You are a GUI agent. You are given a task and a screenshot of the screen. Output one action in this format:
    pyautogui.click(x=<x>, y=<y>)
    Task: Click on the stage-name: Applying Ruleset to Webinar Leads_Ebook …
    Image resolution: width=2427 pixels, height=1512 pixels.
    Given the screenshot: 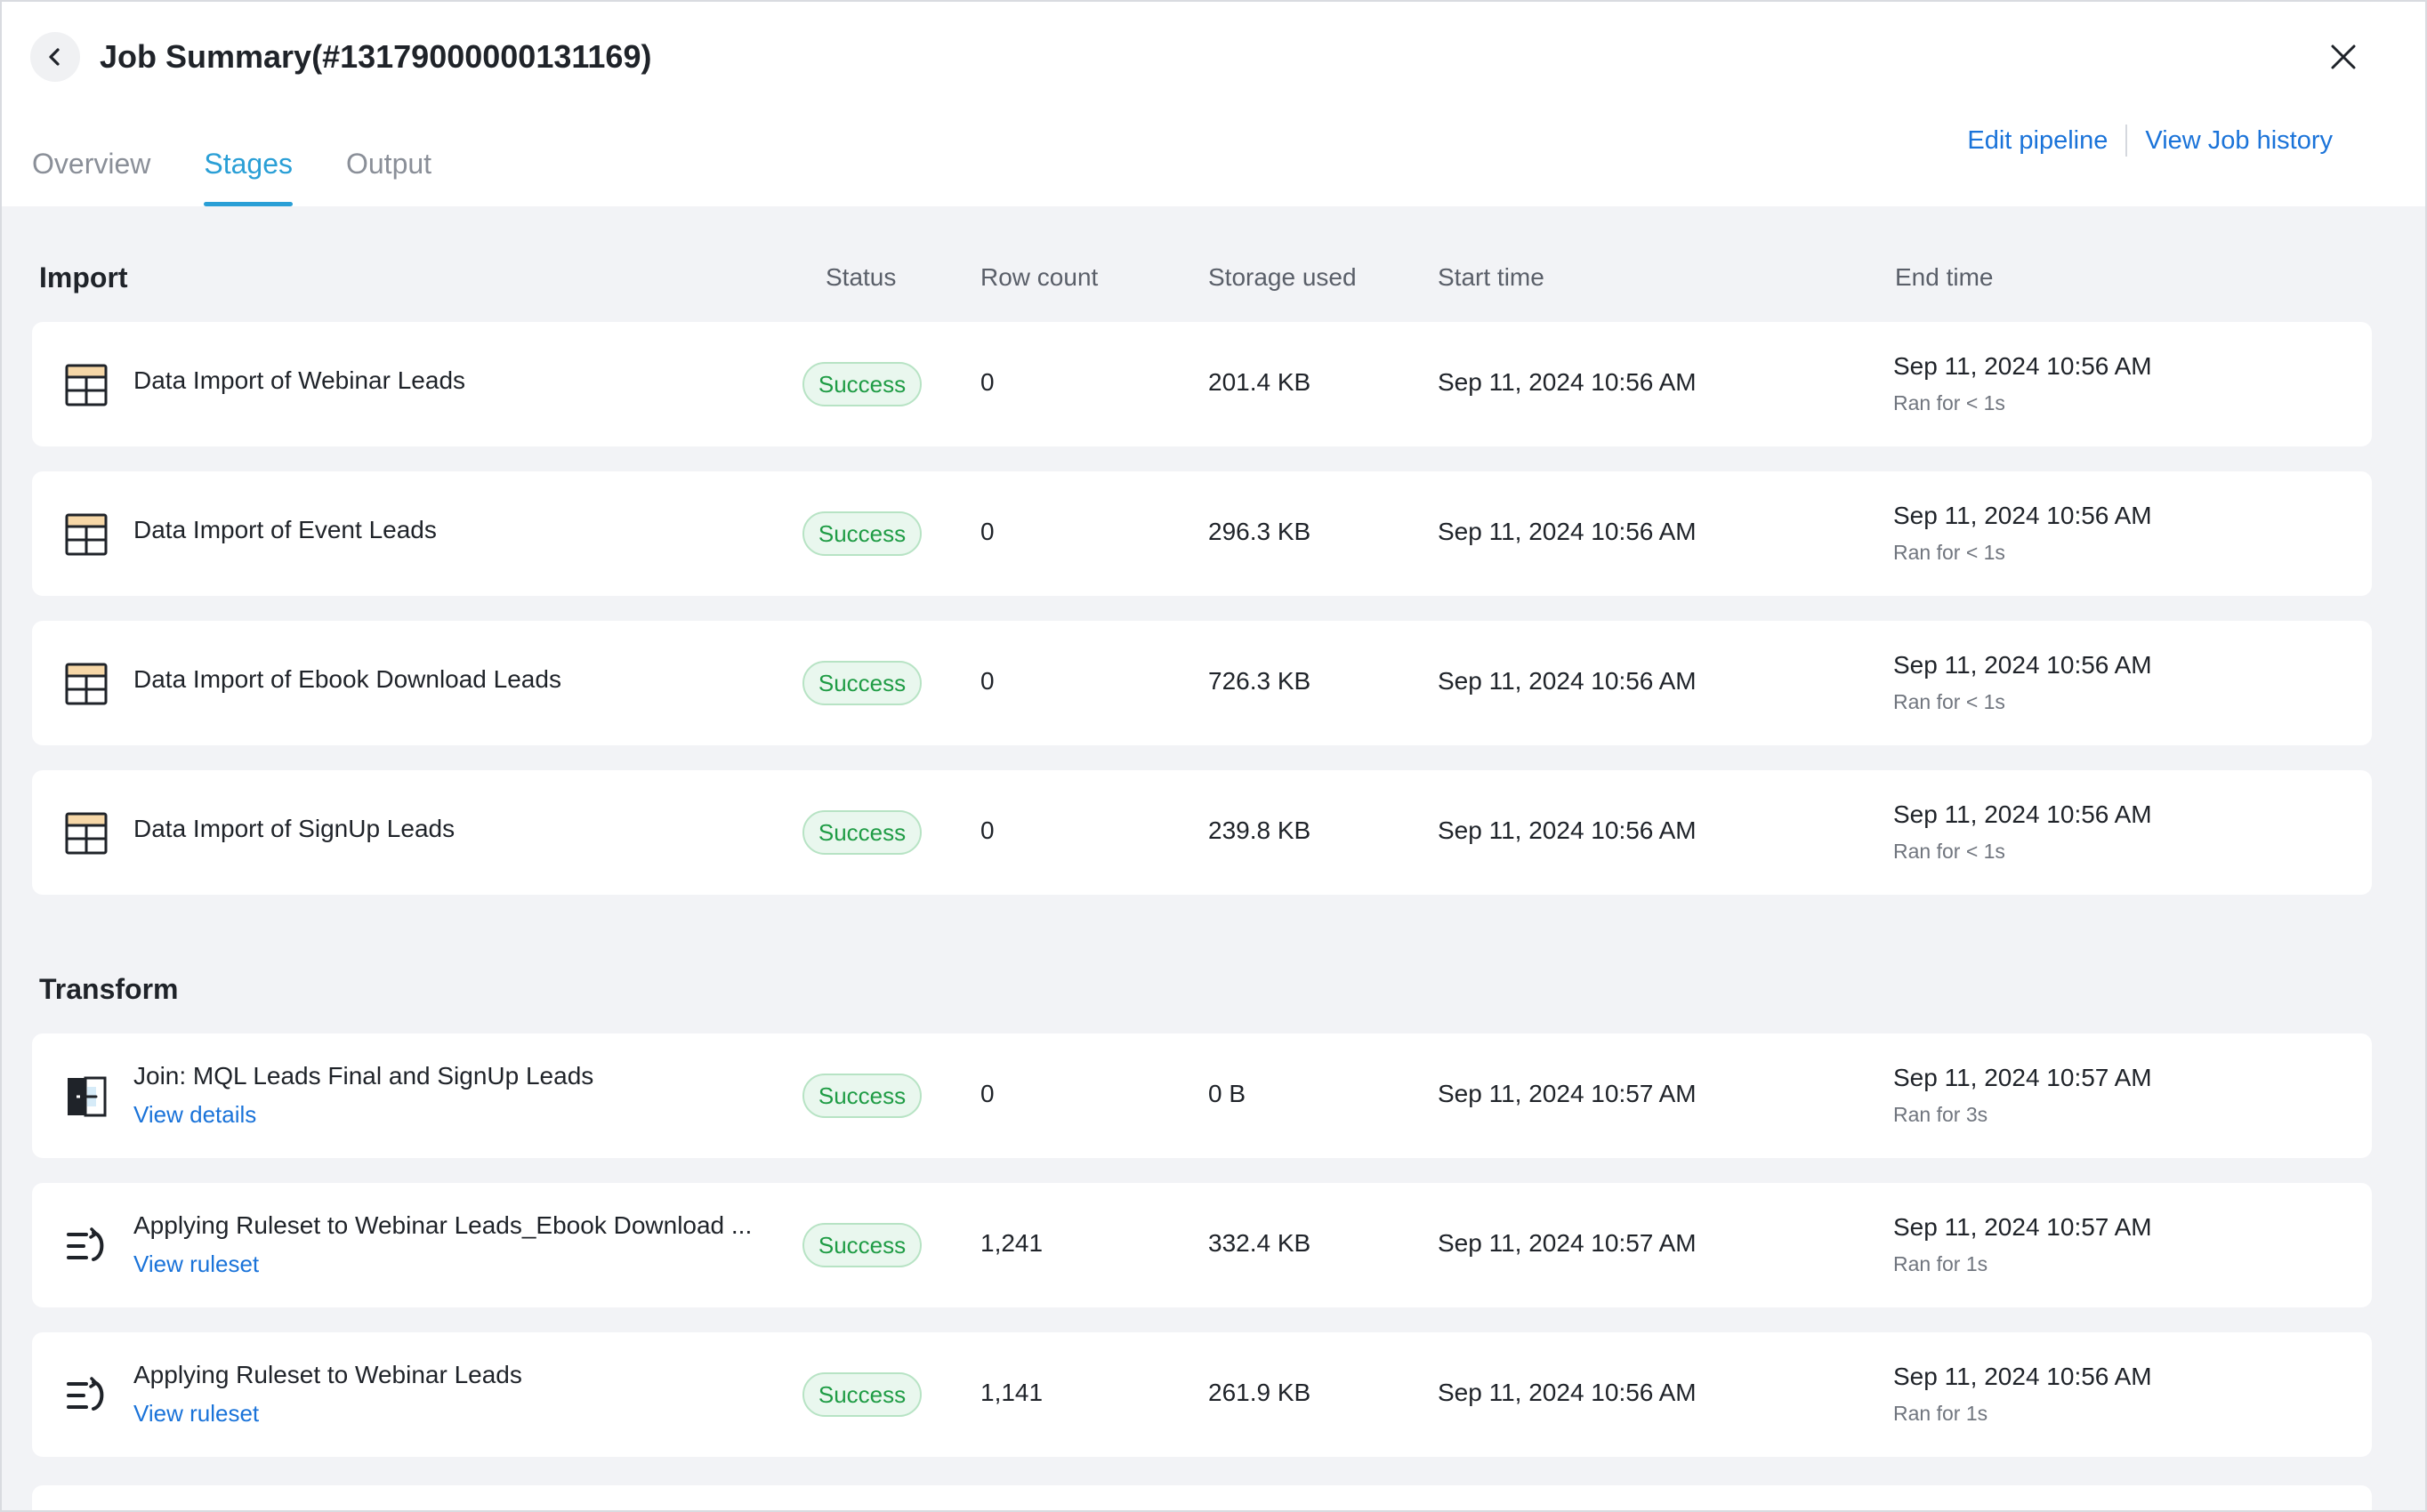 What is the action you would take?
    pyautogui.click(x=443, y=1225)
    